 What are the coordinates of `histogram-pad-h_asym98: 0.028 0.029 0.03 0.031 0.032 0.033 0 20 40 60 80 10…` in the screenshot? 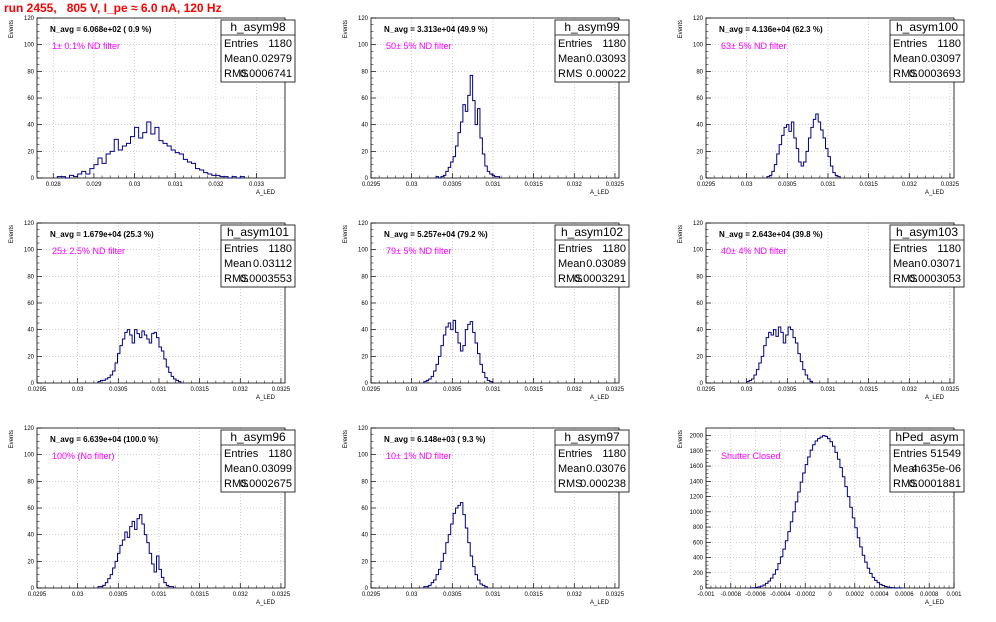 It's located at (166, 102).